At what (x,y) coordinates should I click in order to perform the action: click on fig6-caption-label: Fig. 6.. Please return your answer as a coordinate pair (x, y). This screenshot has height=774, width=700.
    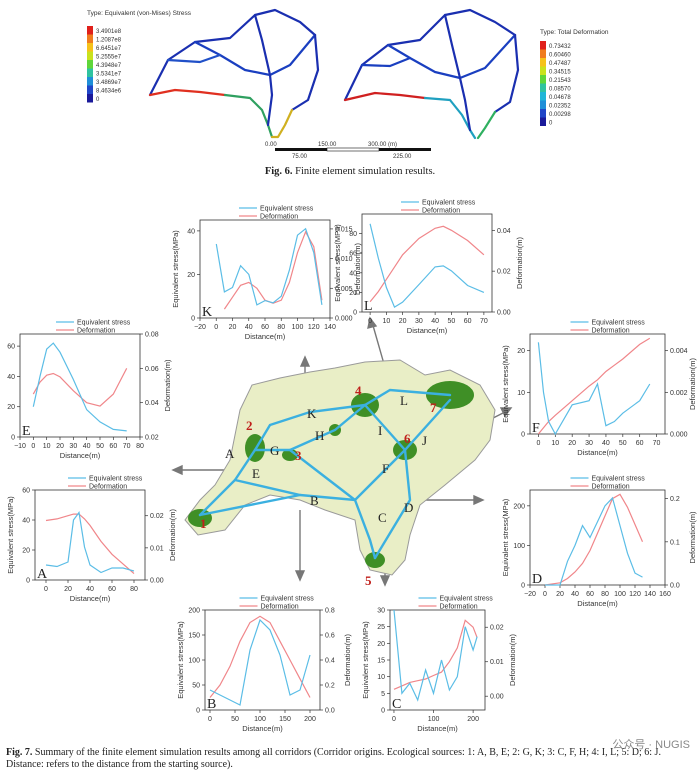
    Looking at the image, I should click on (278, 171).